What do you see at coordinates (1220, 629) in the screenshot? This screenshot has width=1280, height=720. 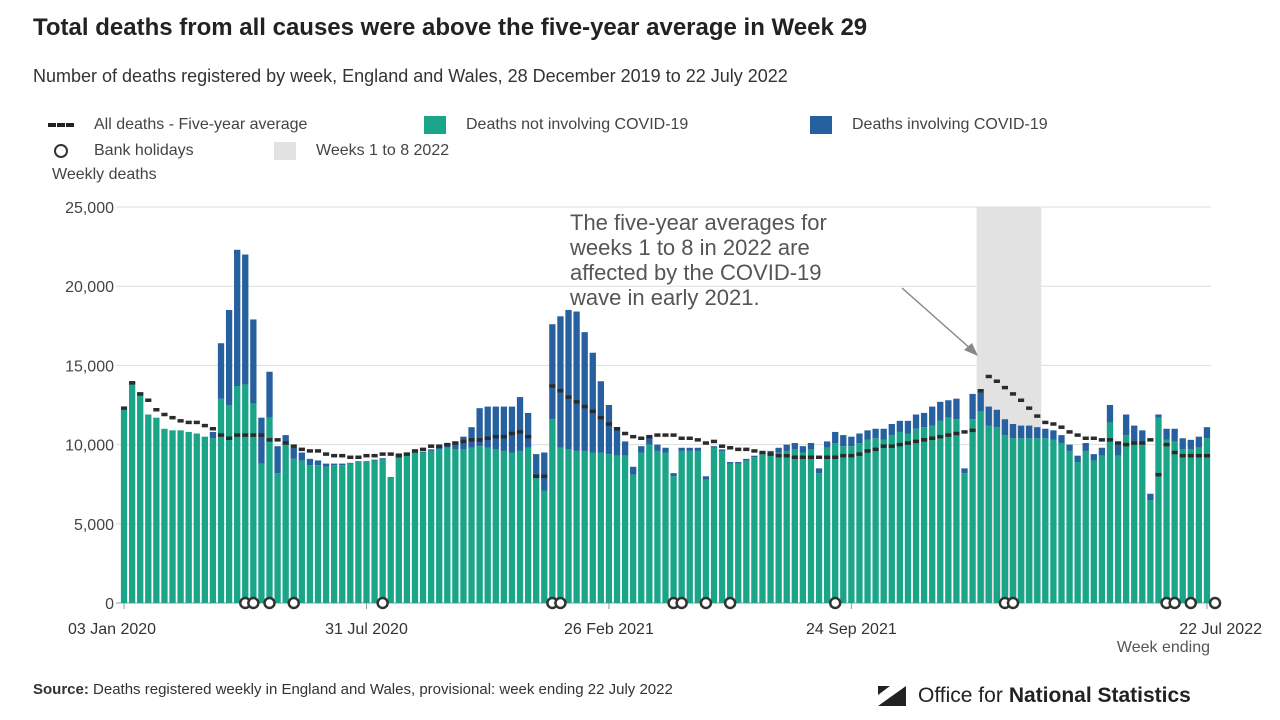 I see `x-tick-label: 22 Jul 2022` at bounding box center [1220, 629].